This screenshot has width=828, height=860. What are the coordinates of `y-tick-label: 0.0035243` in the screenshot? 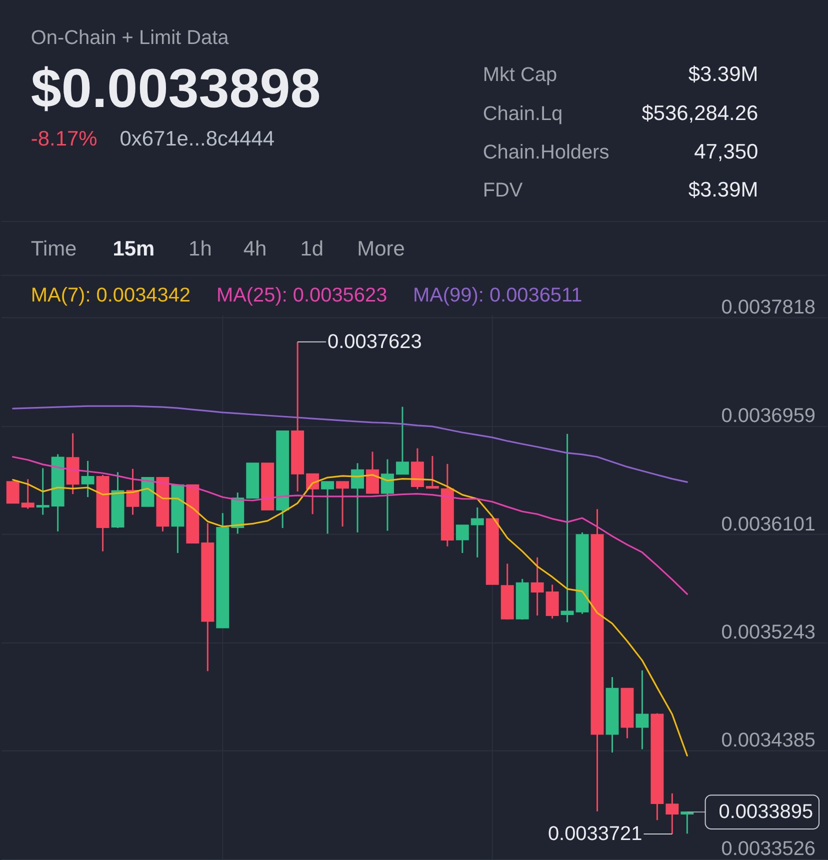 It's located at (768, 633).